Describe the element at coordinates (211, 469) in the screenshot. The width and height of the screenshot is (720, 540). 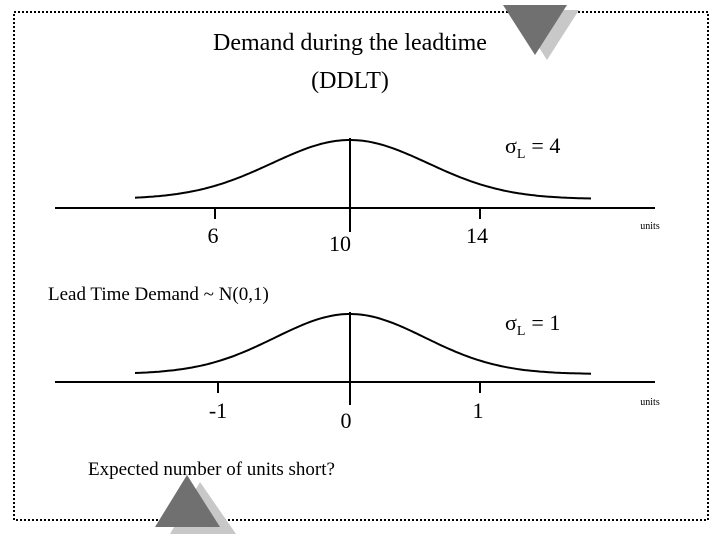
I see `footer-question: Expected number of units short?` at that location.